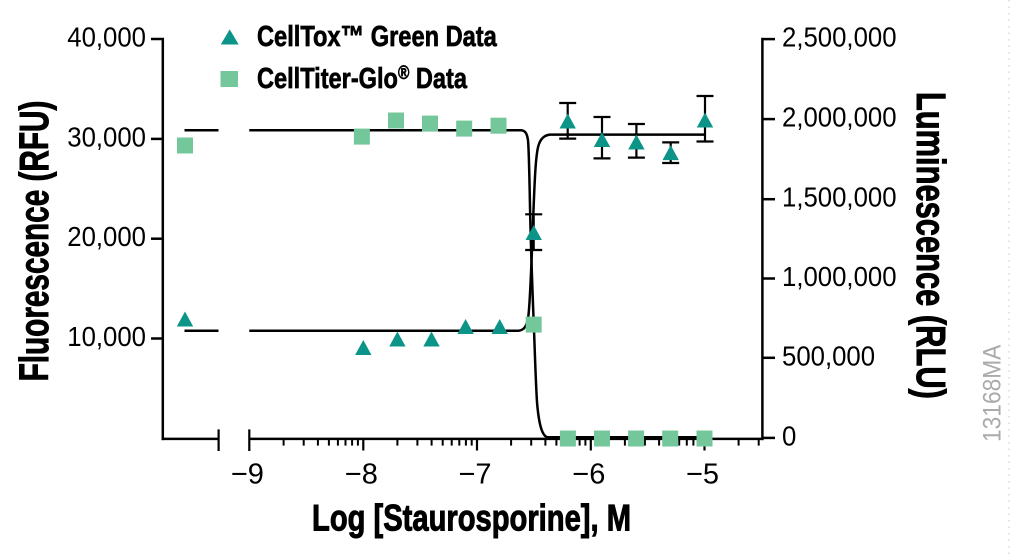 This screenshot has width=1016, height=556. I want to click on svg-text: 20,000, so click(106, 236).